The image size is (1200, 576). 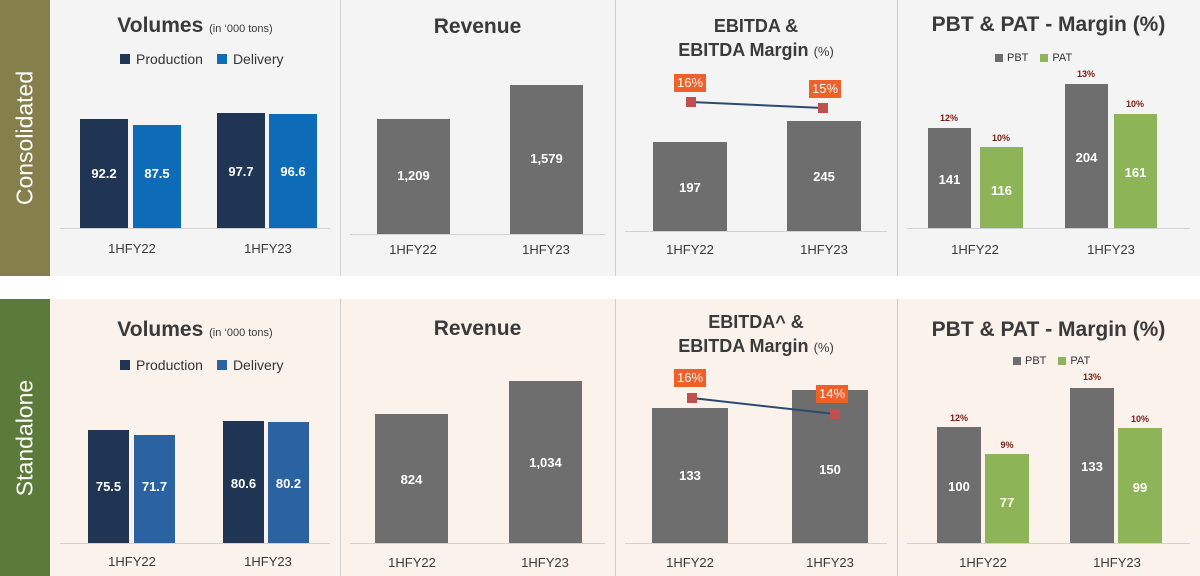 I want to click on bar-value-pbt-1hfy23: 204, so click(x=1086, y=157).